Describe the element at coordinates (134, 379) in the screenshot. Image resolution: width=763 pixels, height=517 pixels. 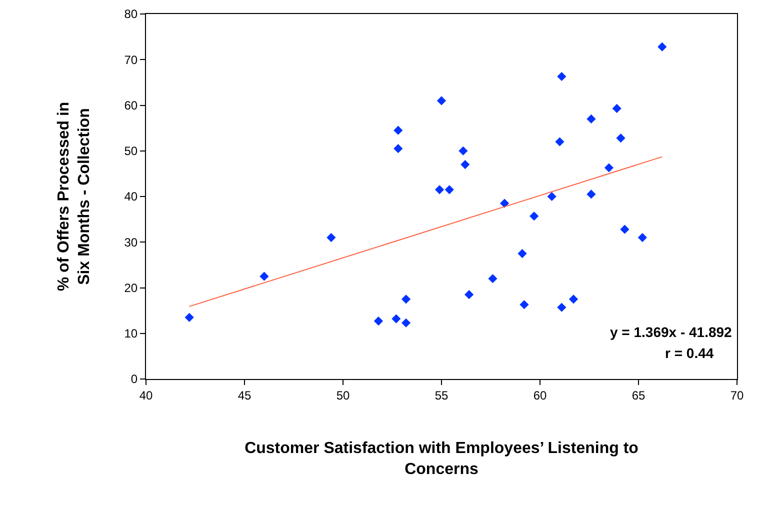
I see `y-tick-label: 0` at that location.